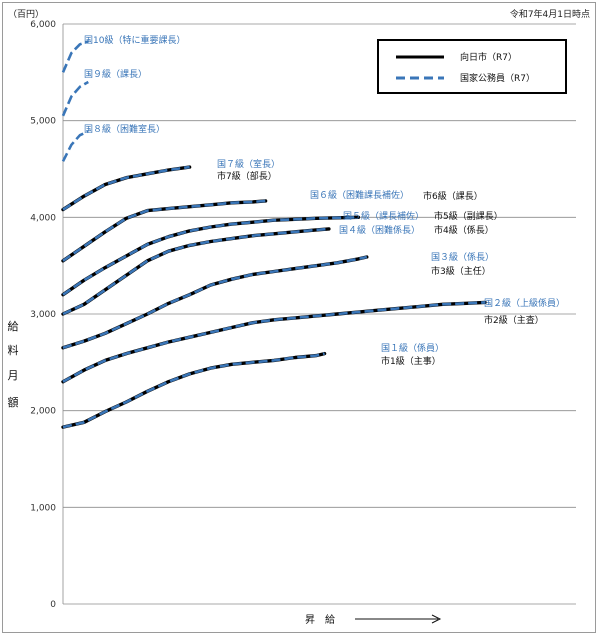 This screenshot has height=637, width=600. I want to click on y-tick-label: 3,000, so click(43, 315).